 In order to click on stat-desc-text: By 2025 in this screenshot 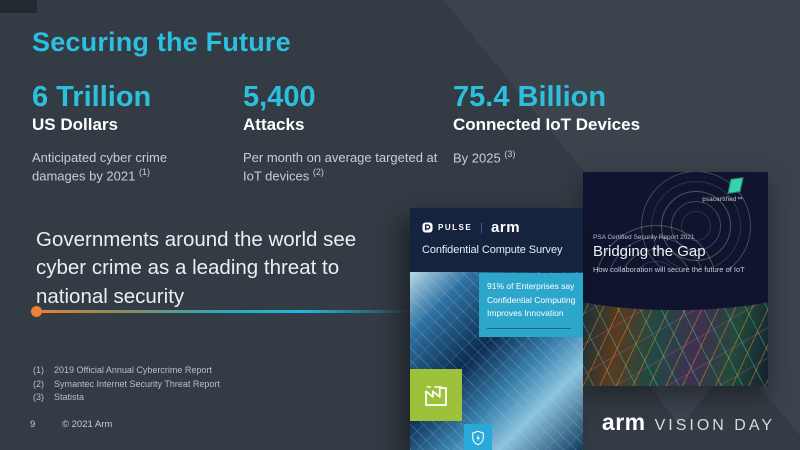, I will do `click(477, 158)`.